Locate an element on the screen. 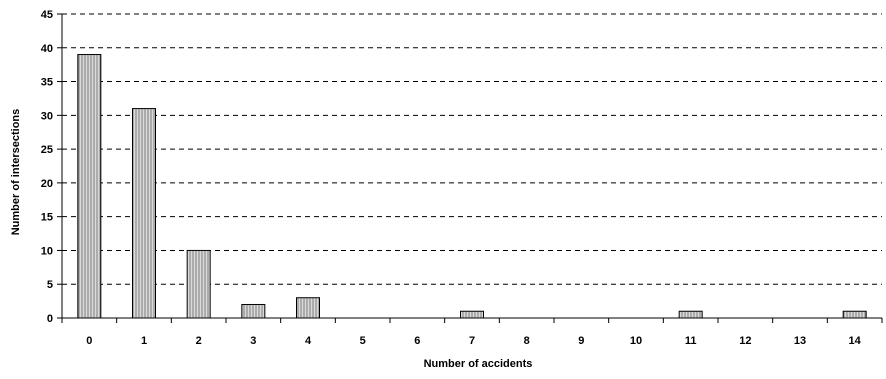 This screenshot has width=886, height=379. x-tick-label: 6 is located at coordinates (417, 341).